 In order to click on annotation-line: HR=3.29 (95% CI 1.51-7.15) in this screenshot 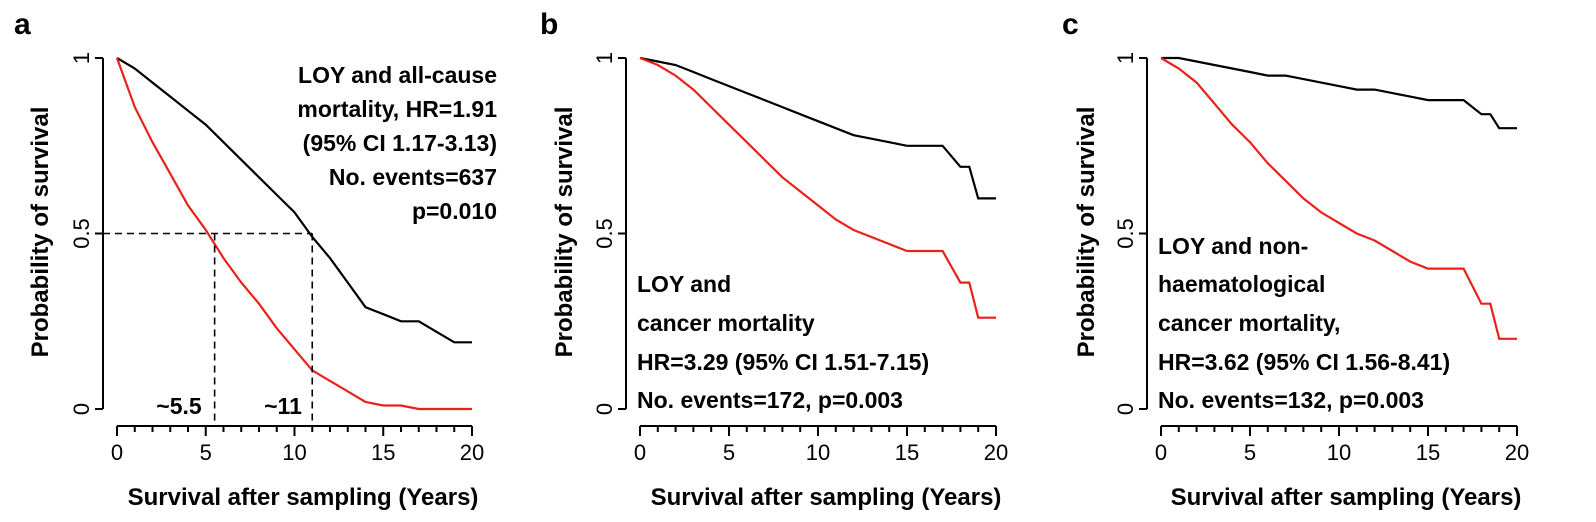, I will do `click(783, 362)`.